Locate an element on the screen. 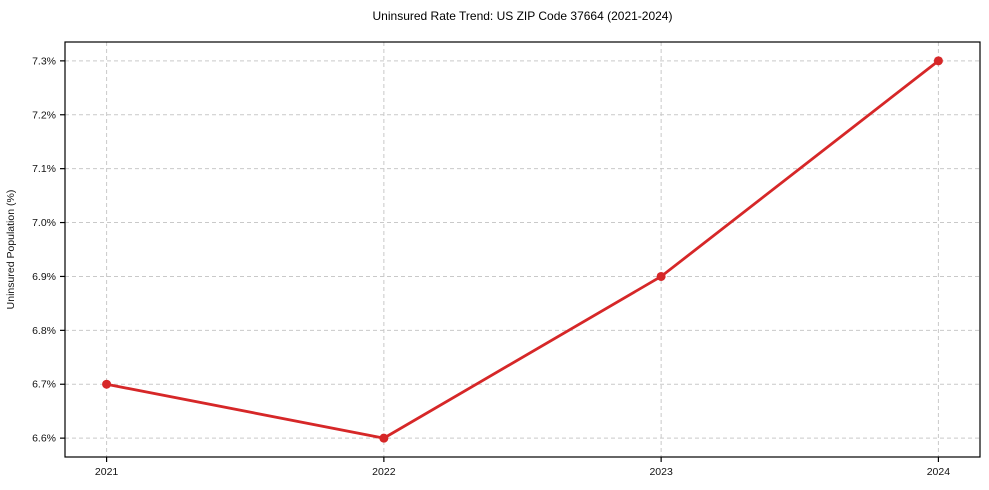  y-tick-label: 7.3% is located at coordinates (44, 61).